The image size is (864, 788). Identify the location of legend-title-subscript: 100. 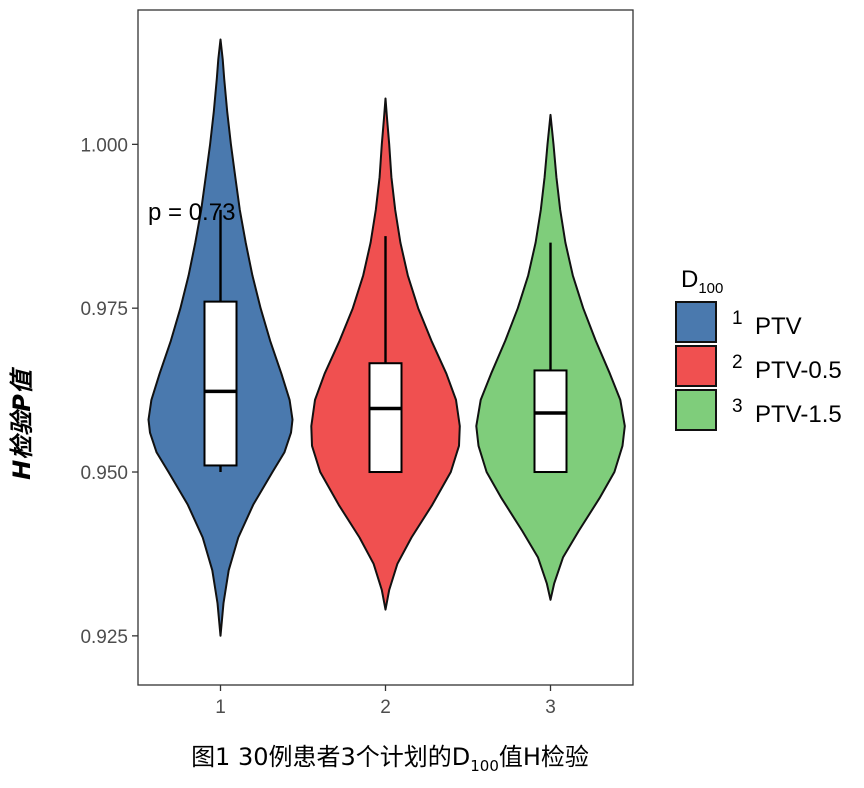
(710, 288).